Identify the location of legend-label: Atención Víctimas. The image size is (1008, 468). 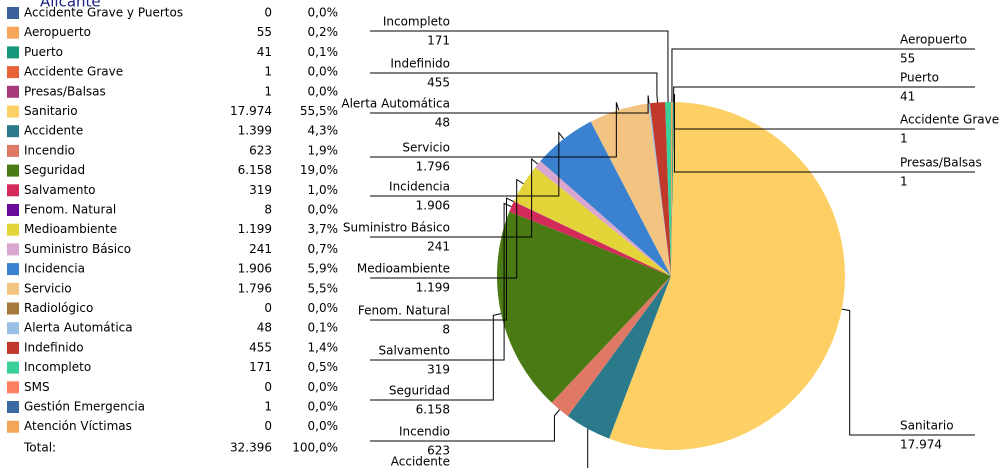
(78, 426).